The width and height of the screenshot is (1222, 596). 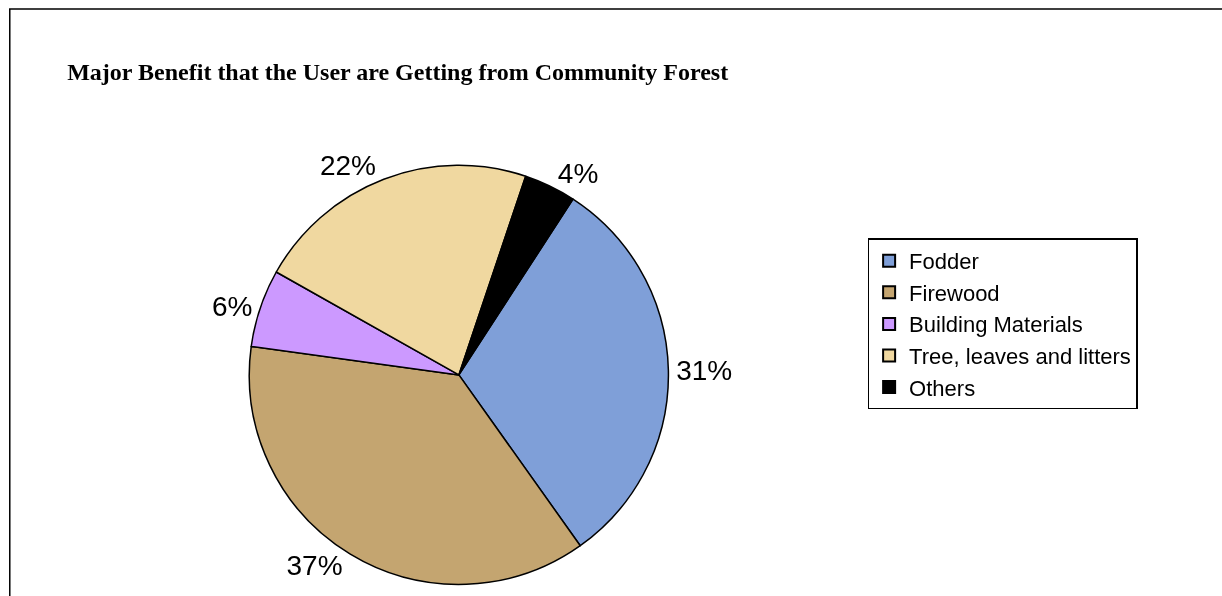 I want to click on data-label: 31%, so click(x=704, y=370).